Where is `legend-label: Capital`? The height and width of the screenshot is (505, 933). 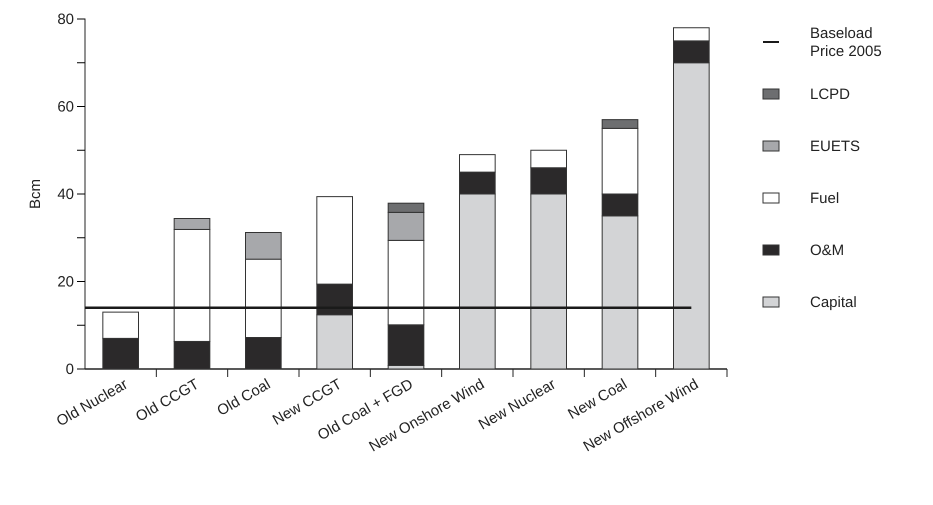 legend-label: Capital is located at coordinates (833, 302).